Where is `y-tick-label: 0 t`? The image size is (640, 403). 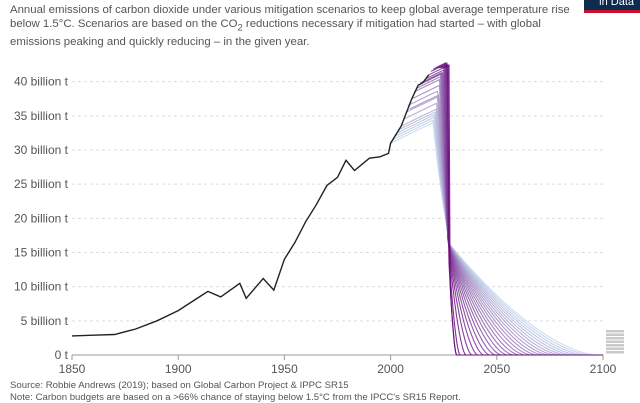 y-tick-label: 0 t is located at coordinates (62, 355).